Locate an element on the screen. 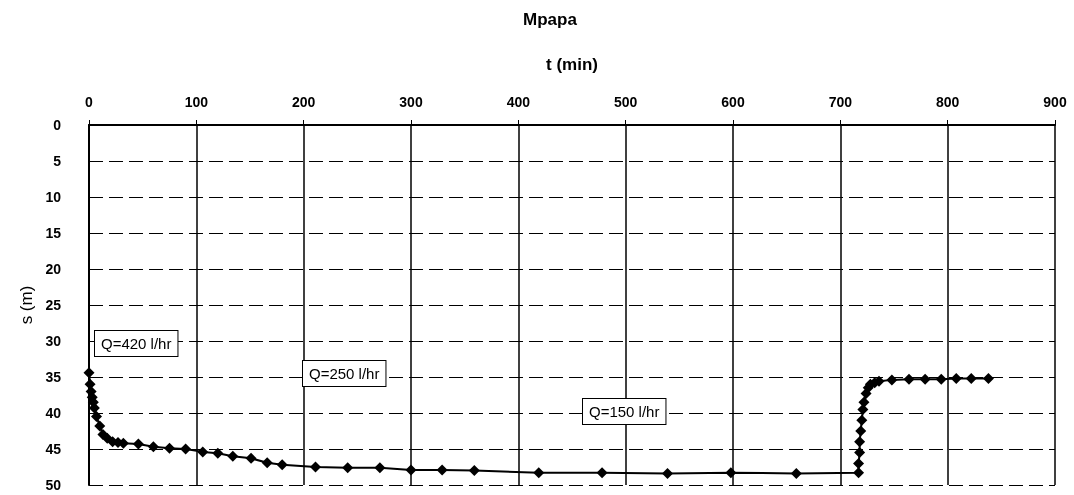  y-tick-label: 50 is located at coordinates (53, 485).